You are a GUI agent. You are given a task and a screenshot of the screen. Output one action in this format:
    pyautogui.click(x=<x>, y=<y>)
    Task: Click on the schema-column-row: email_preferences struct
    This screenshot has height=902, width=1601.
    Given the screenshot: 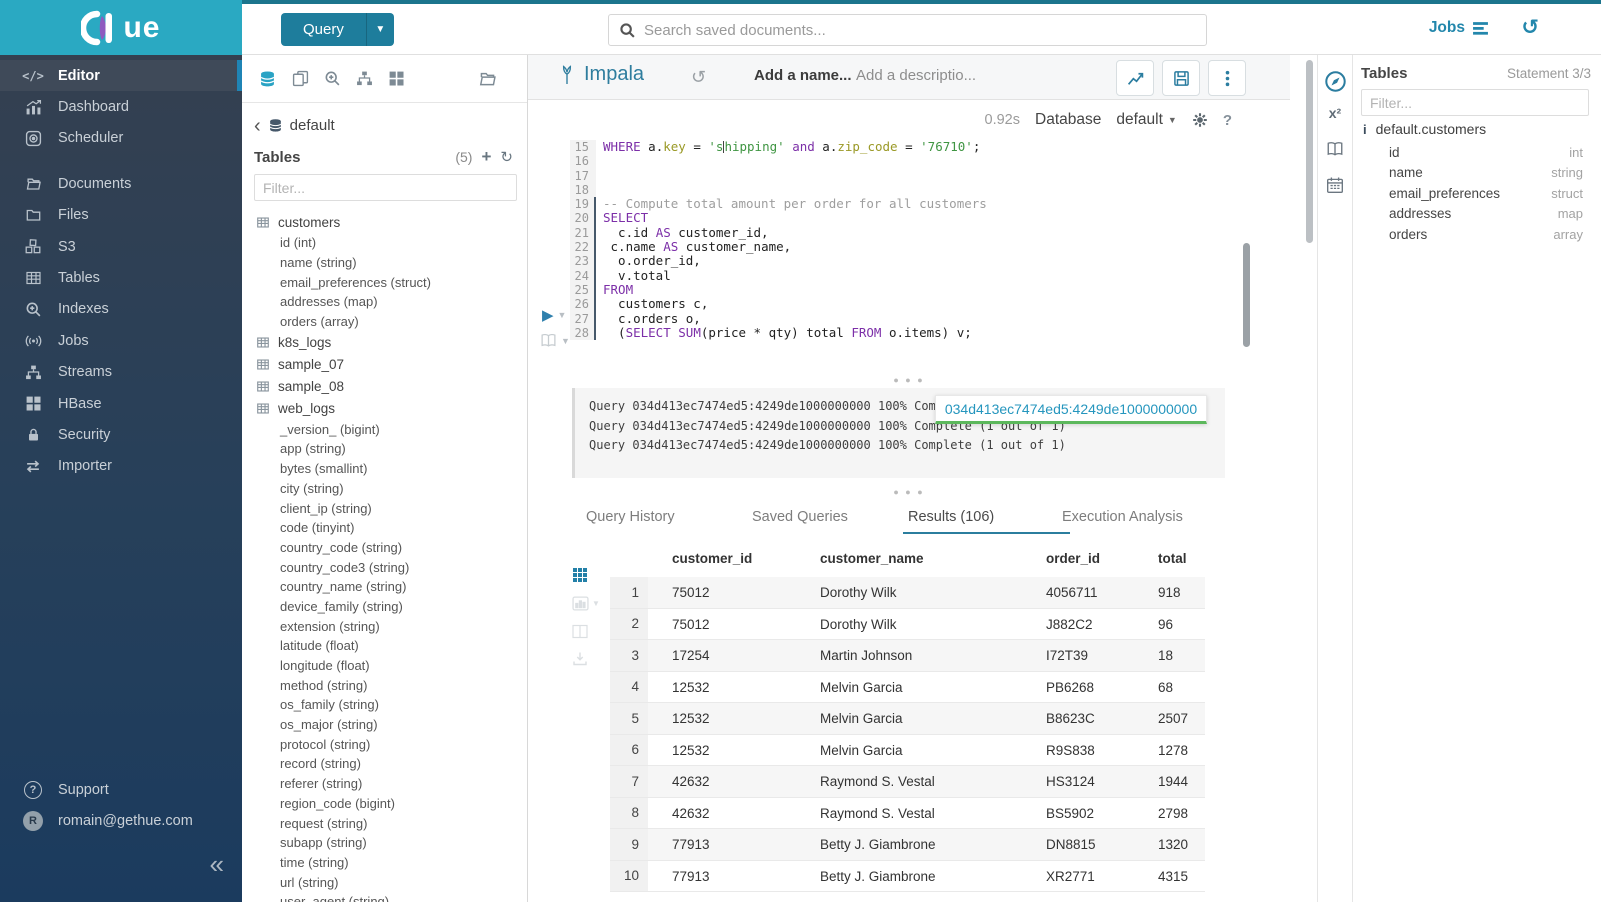 What is the action you would take?
    pyautogui.click(x=1477, y=196)
    